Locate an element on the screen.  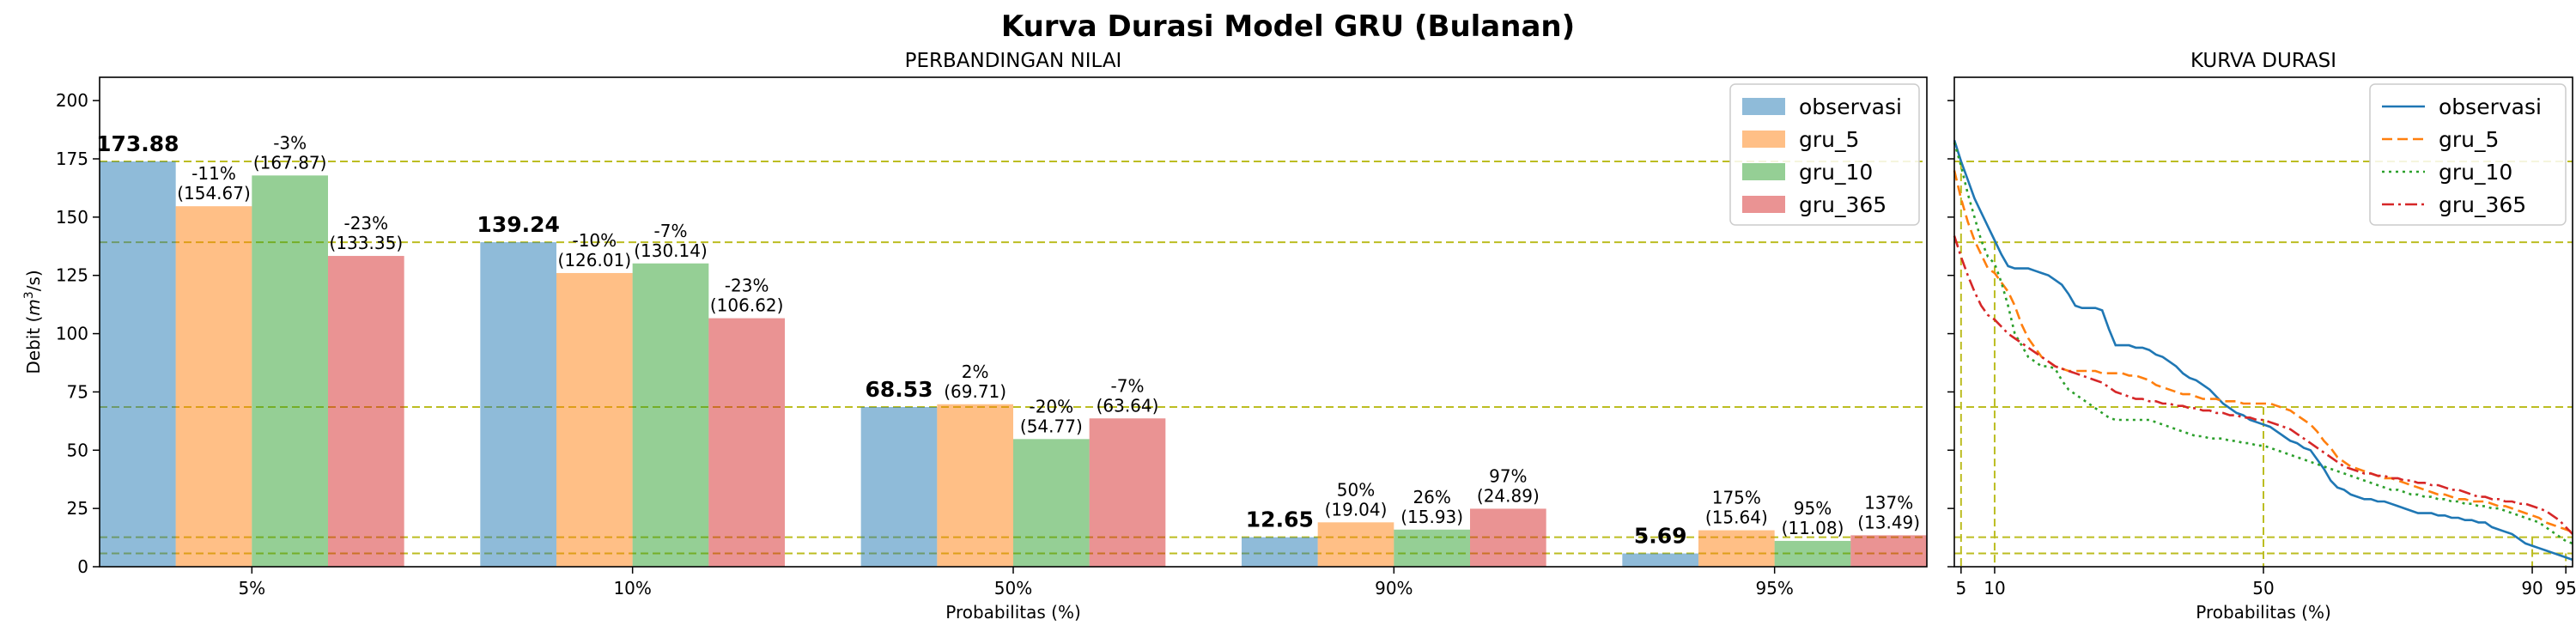
figure-title: Kurva Durasi Model GRU (Bulanan) is located at coordinates (1288, 27).